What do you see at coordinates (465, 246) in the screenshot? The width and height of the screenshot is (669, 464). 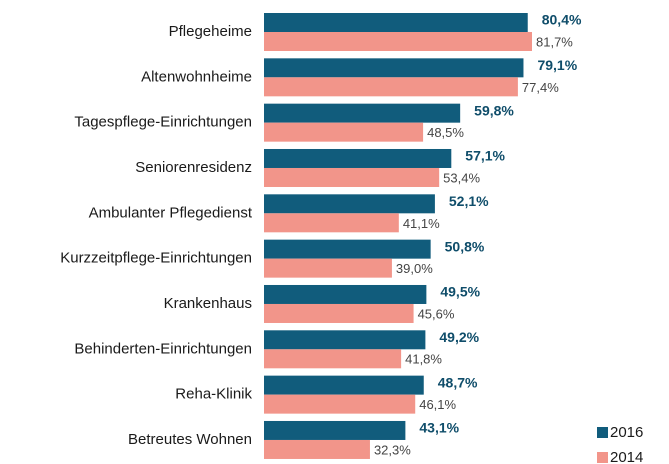 I see `value-label: 50,8%` at bounding box center [465, 246].